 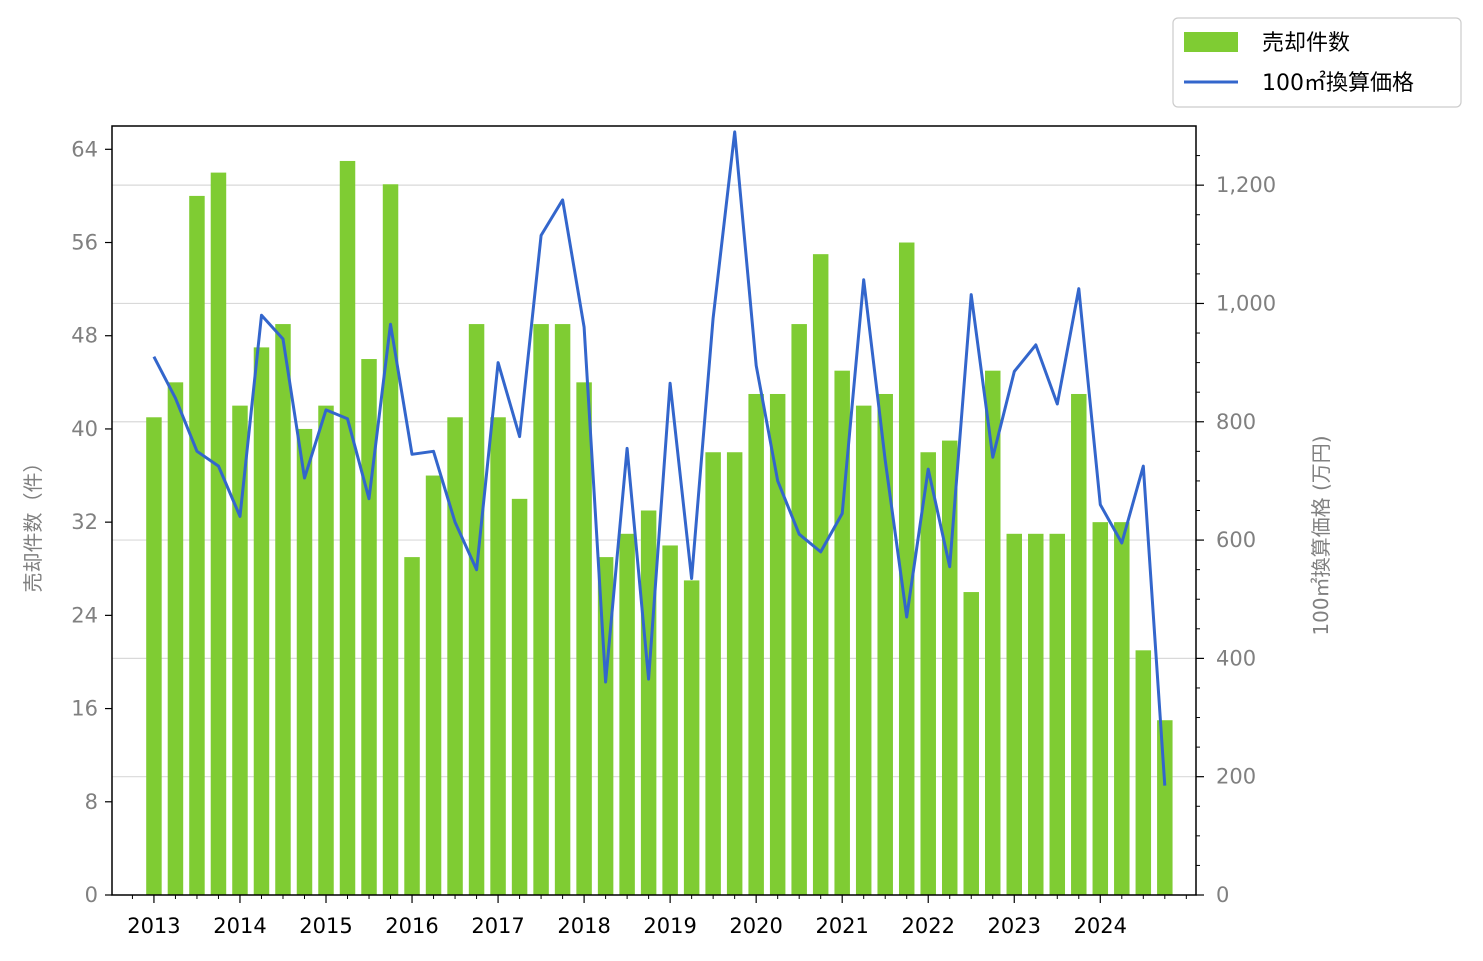 I want to click on x-tick-label: 2020, so click(x=755, y=926).